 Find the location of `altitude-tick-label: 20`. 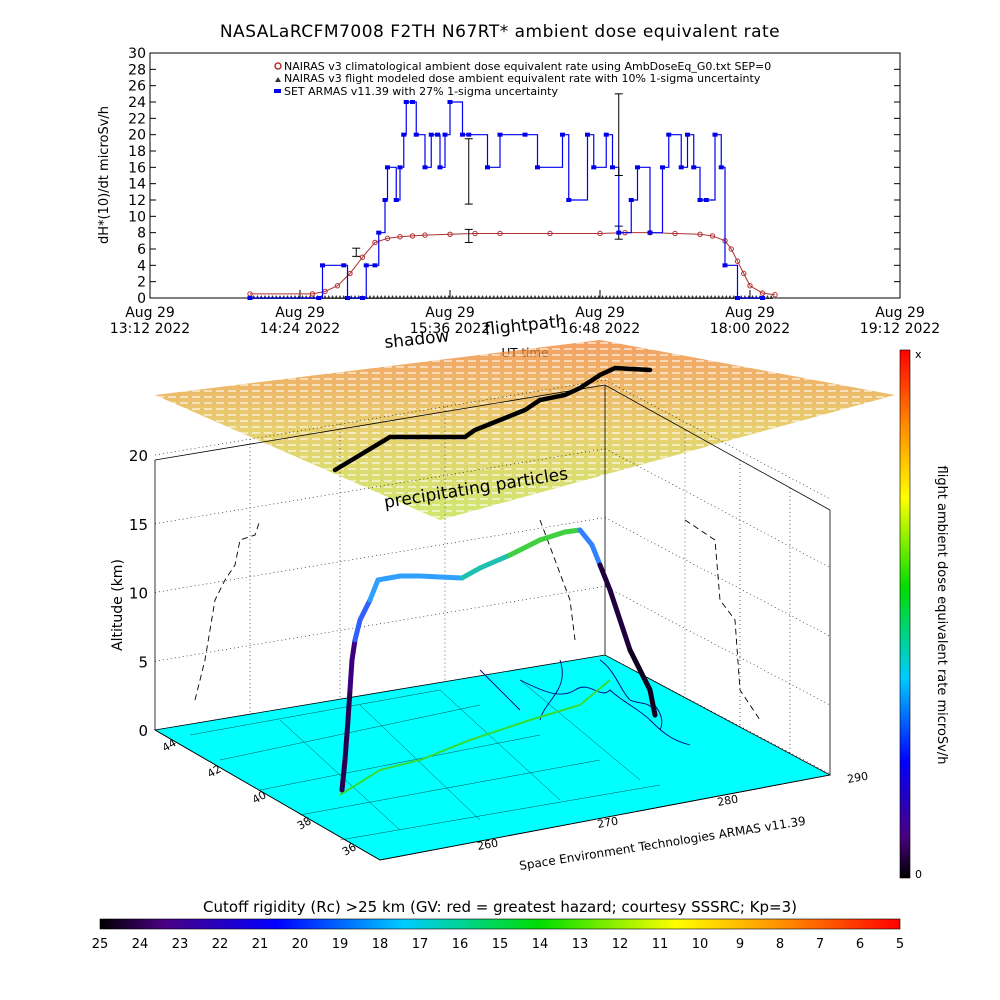

altitude-tick-label: 20 is located at coordinates (138, 456).